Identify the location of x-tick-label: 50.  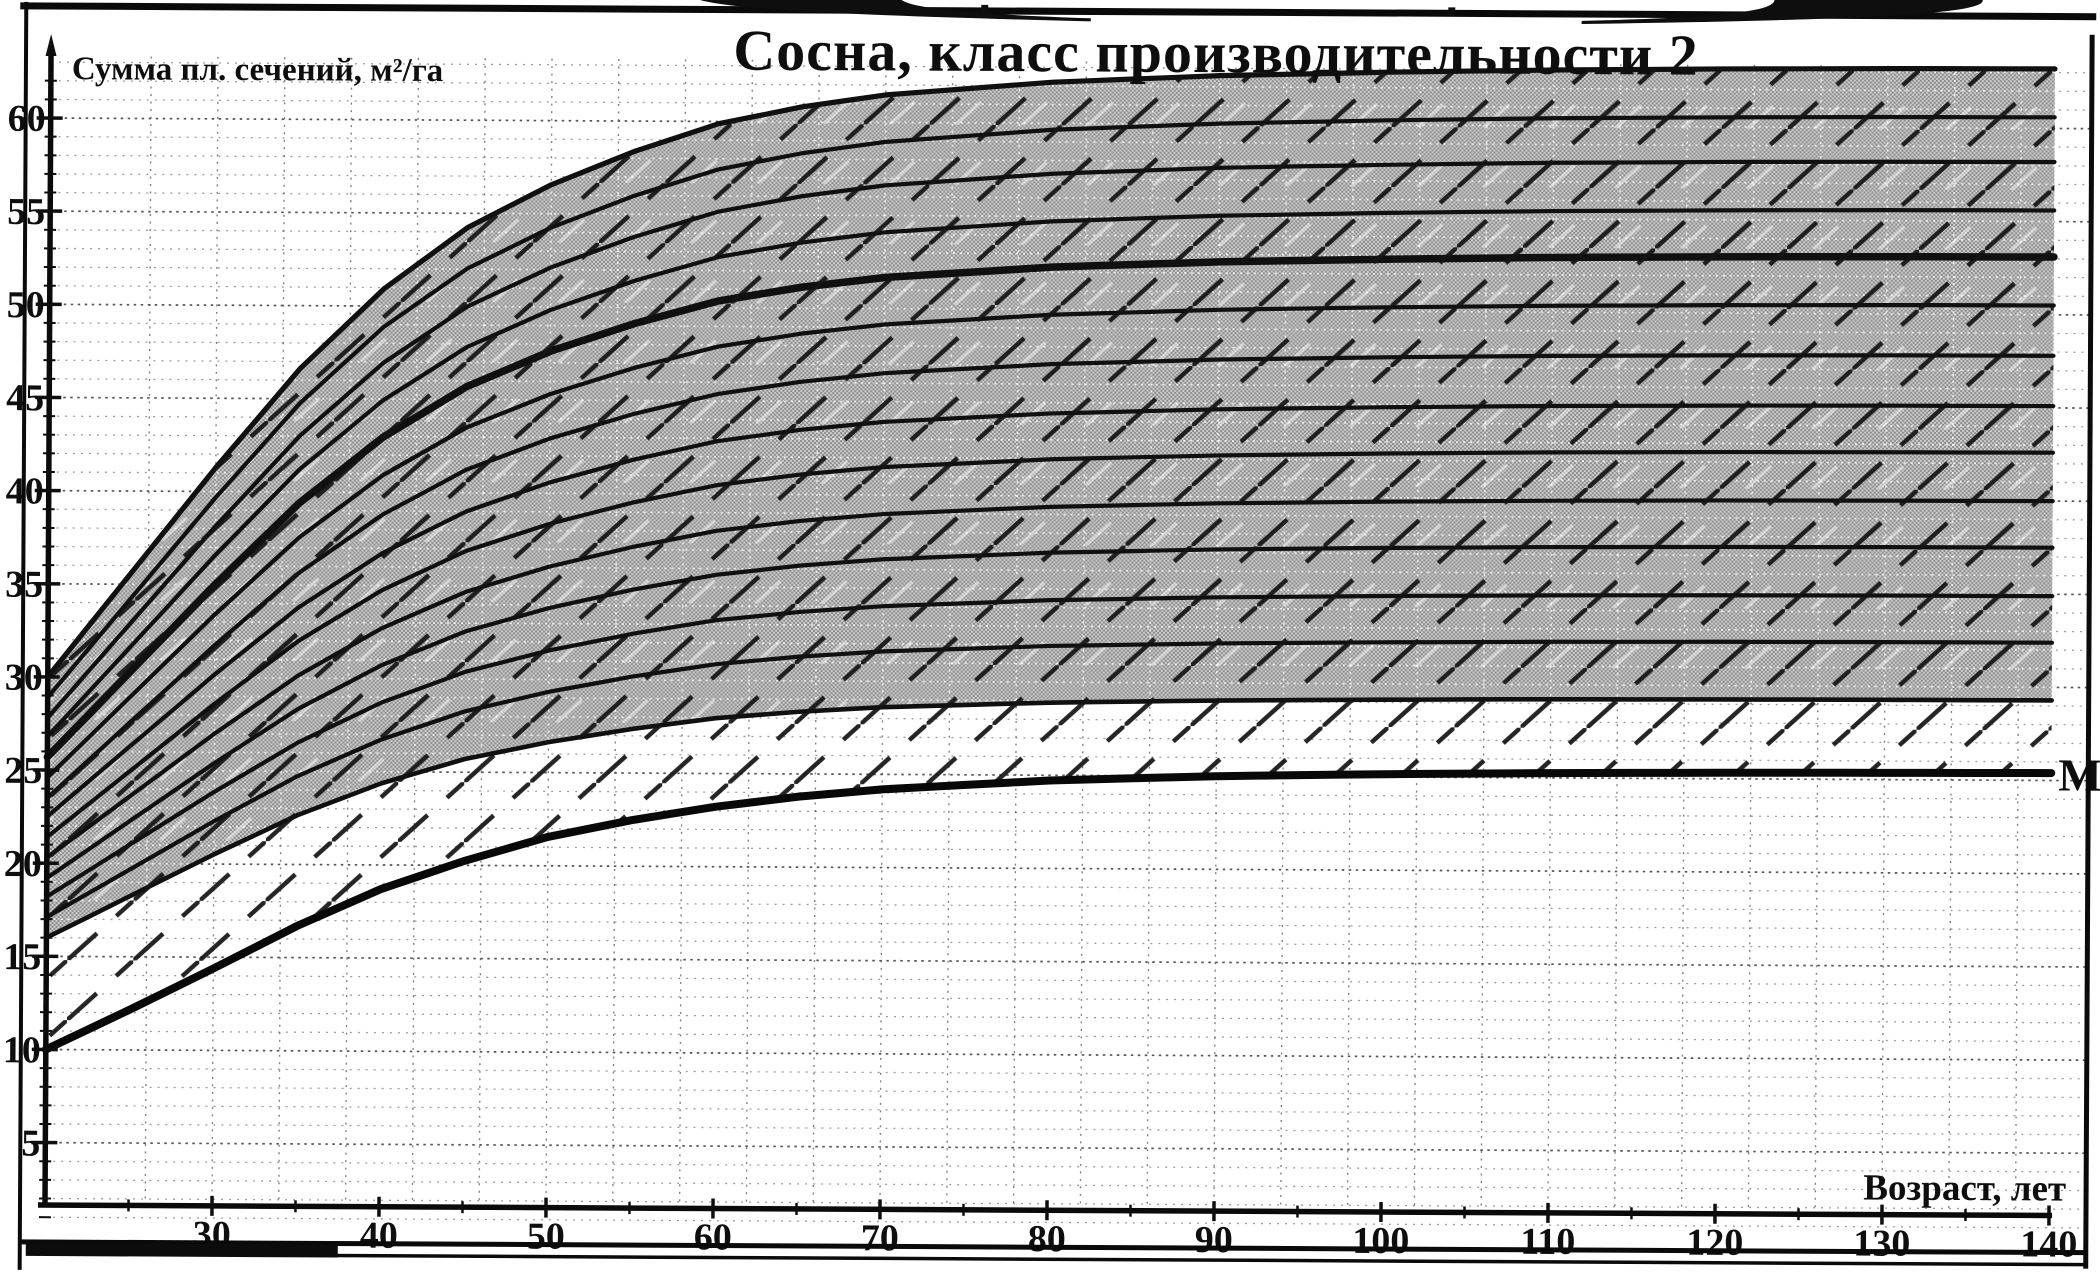
(546, 1237).